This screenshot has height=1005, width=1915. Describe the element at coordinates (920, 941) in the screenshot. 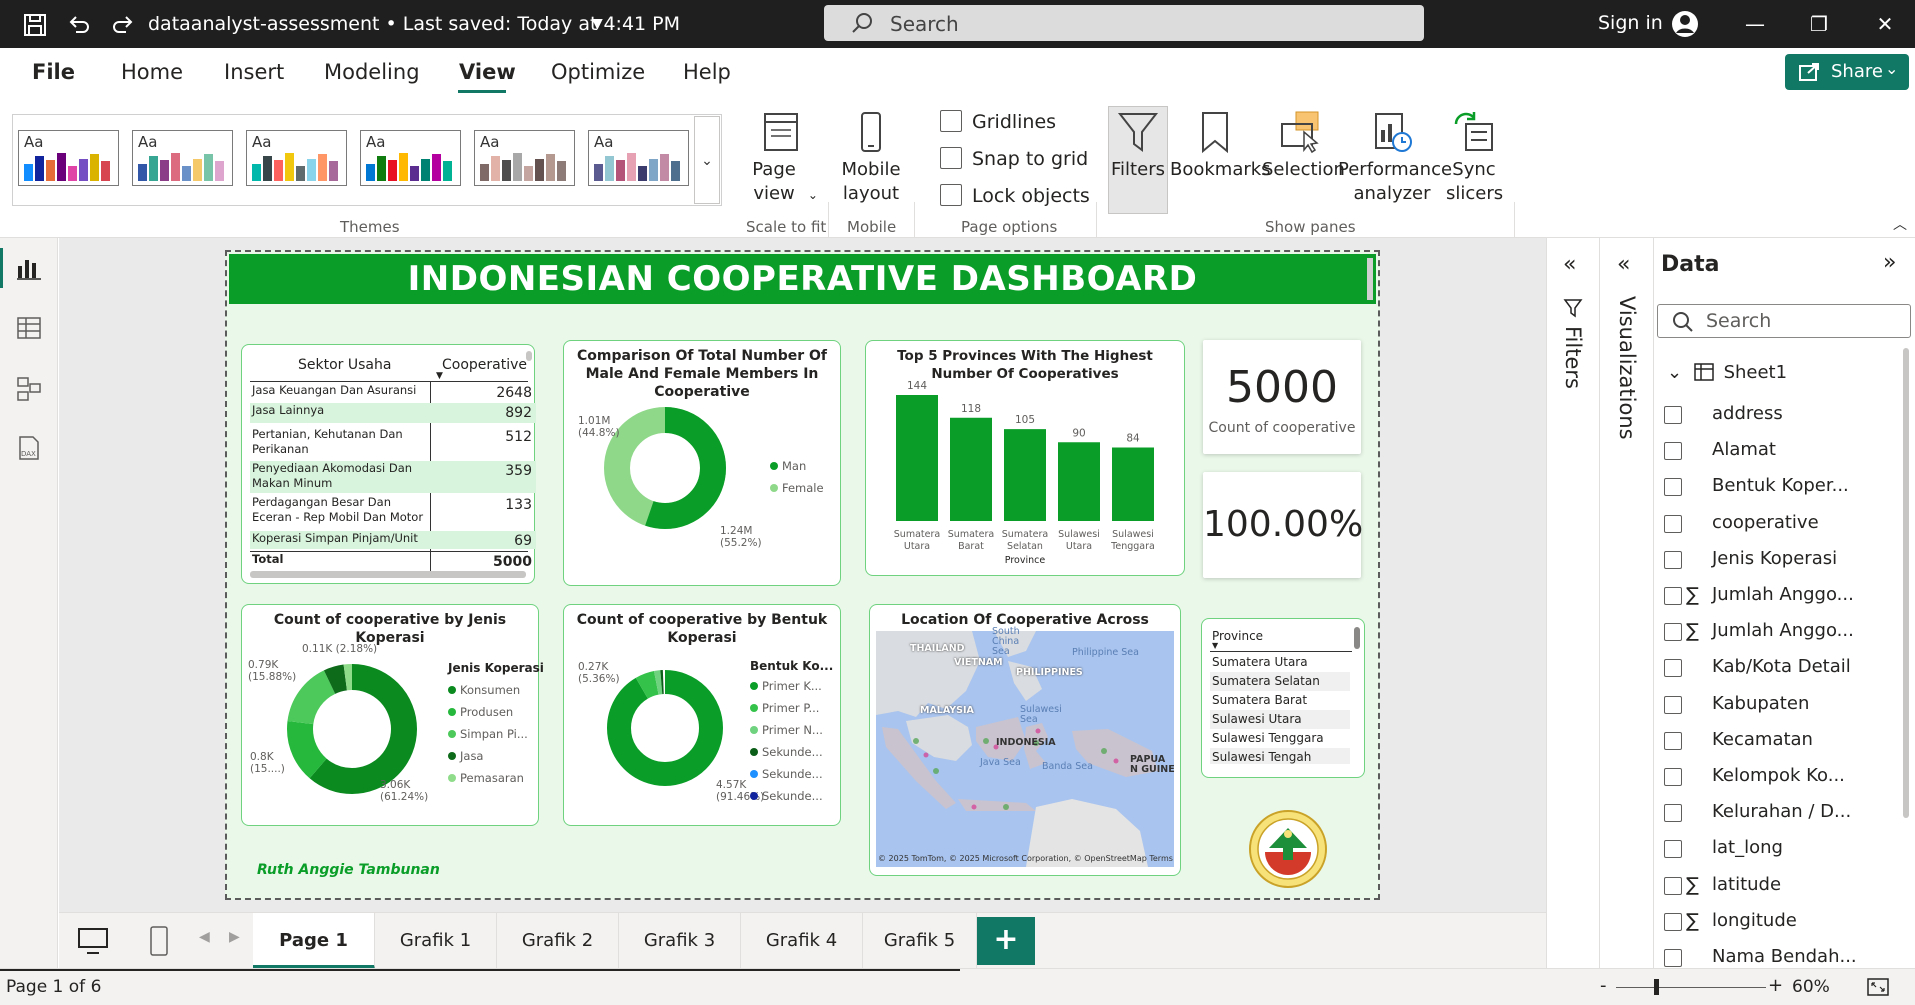

I see `page-tab-grafik-5: Grafik 5` at that location.